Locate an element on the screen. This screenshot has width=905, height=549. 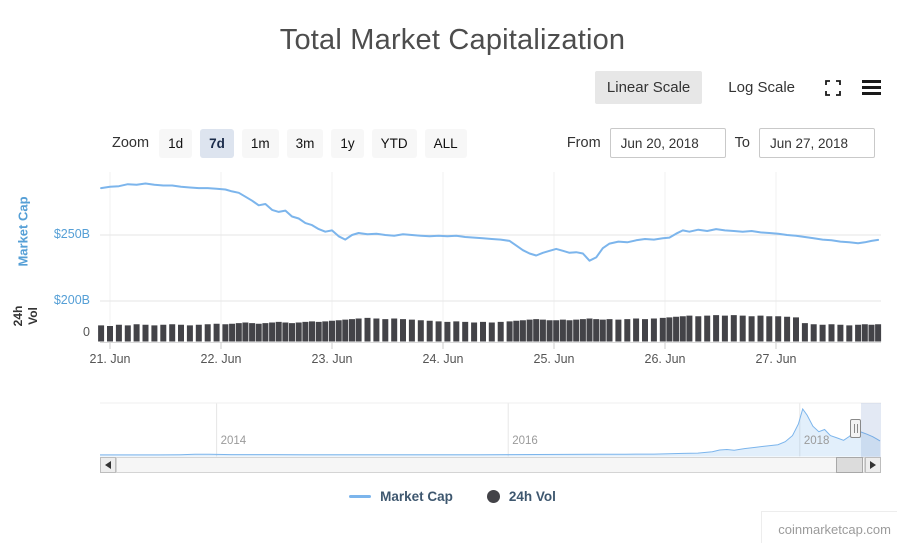
line-marker-icon is located at coordinates (360, 496).